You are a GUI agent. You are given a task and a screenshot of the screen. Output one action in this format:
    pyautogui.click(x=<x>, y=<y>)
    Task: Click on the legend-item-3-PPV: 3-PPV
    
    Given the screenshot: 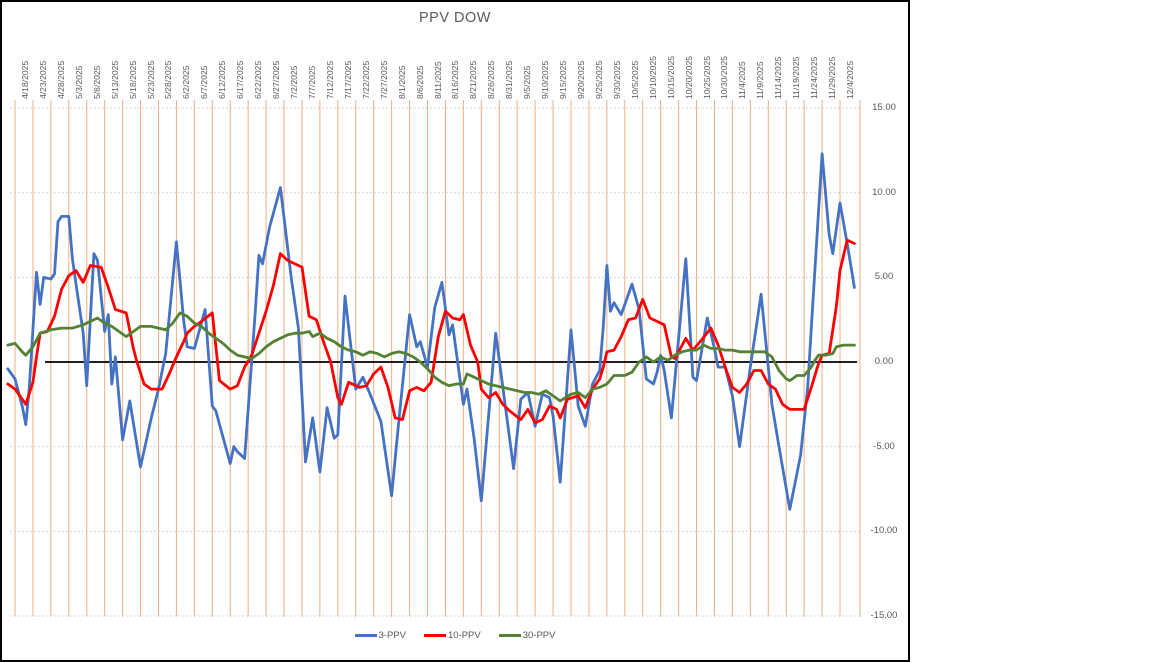 What is the action you would take?
    pyautogui.click(x=380, y=635)
    